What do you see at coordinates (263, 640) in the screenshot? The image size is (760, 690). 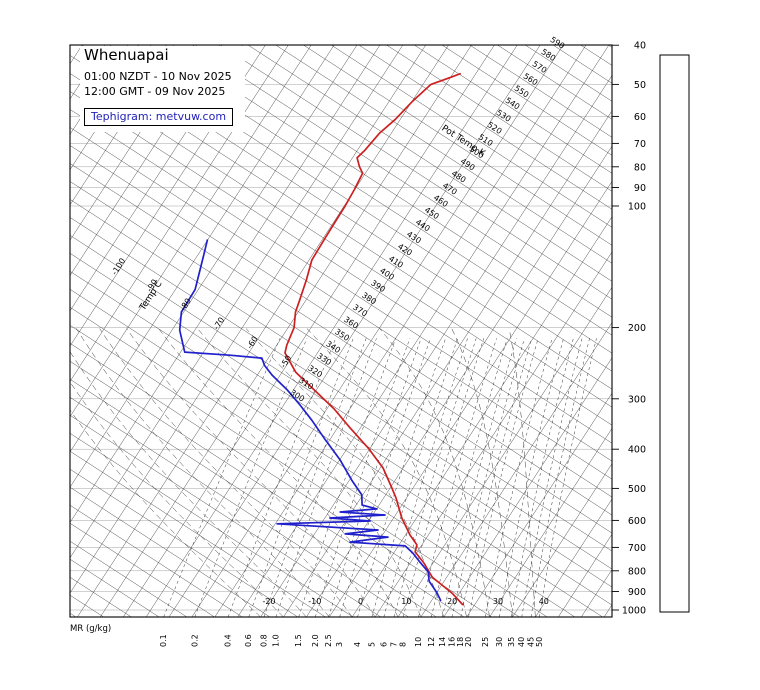 I see `mr-tick-label: 0.8` at bounding box center [263, 640].